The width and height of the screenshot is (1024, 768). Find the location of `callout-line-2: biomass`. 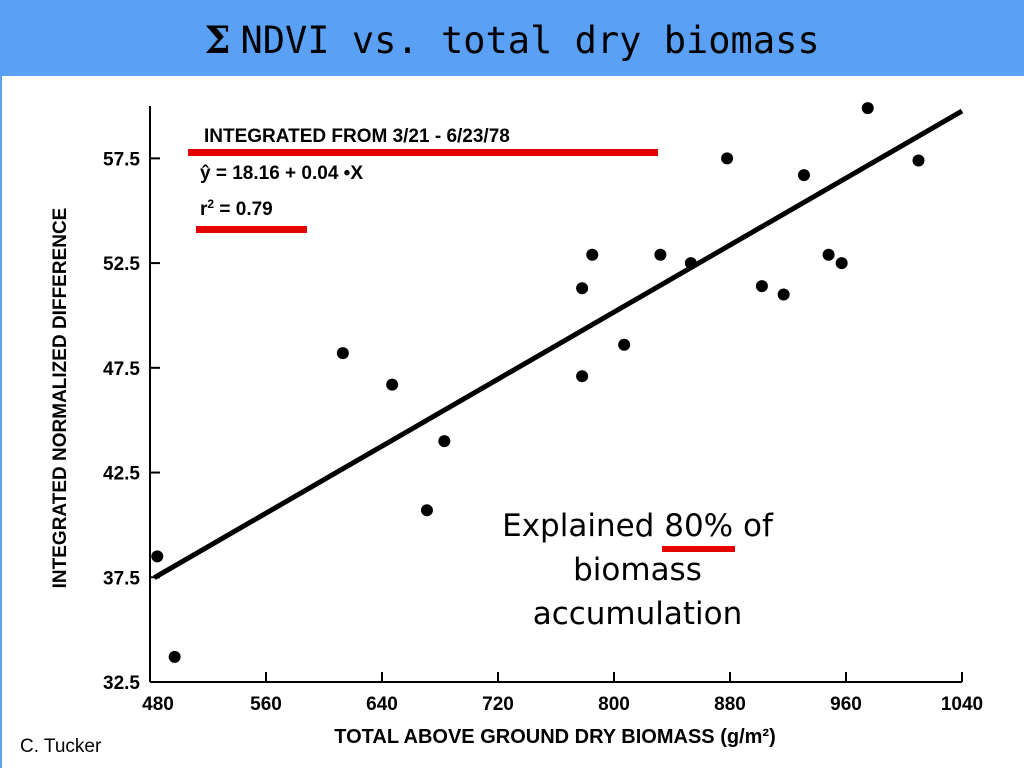

callout-line-2: biomass is located at coordinates (637, 570).